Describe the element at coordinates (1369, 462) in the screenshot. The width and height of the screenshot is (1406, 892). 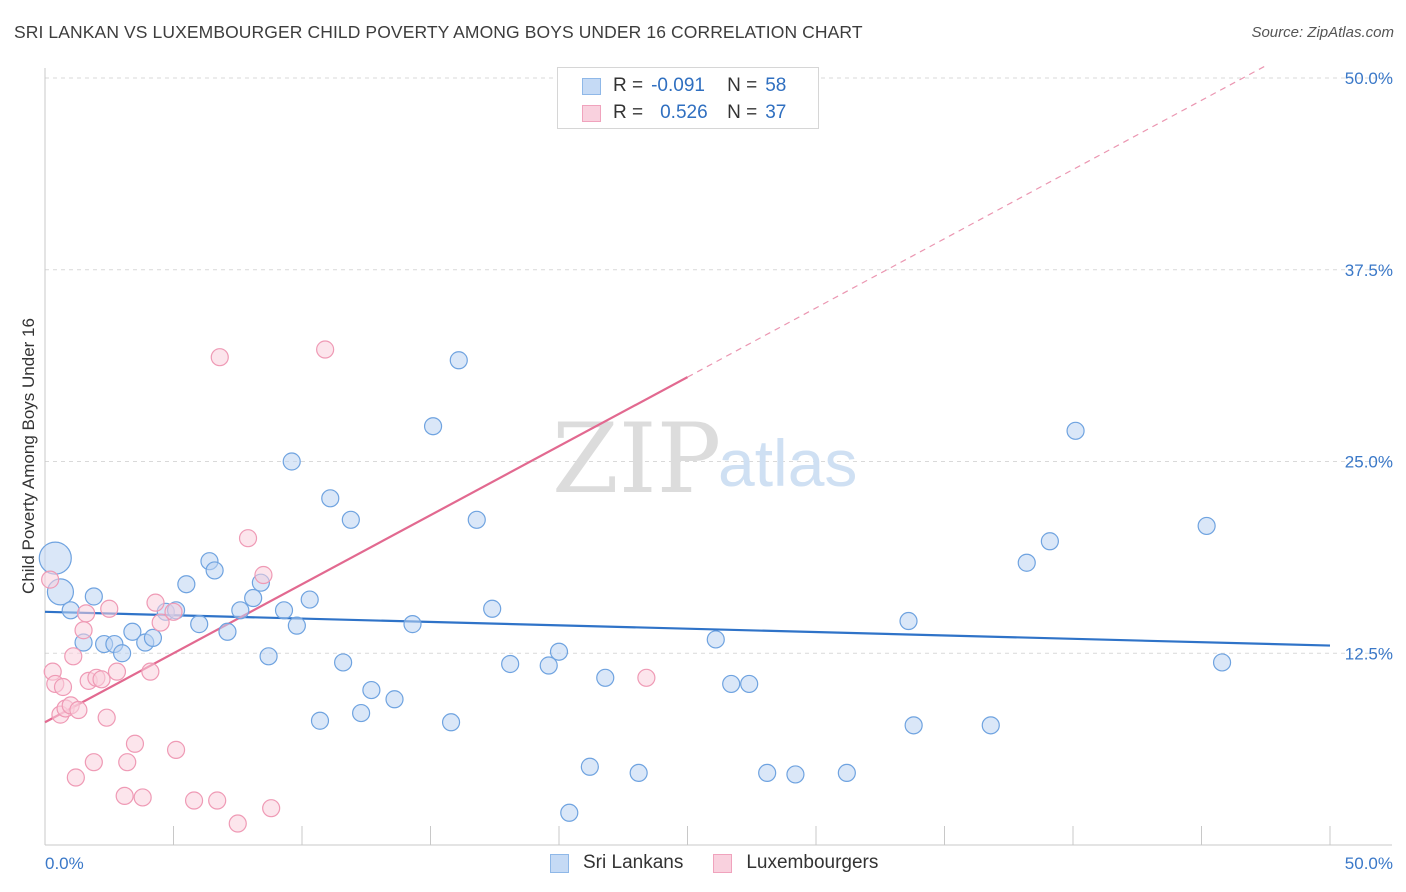
I see `y-tick-label: 25.0%` at that location.